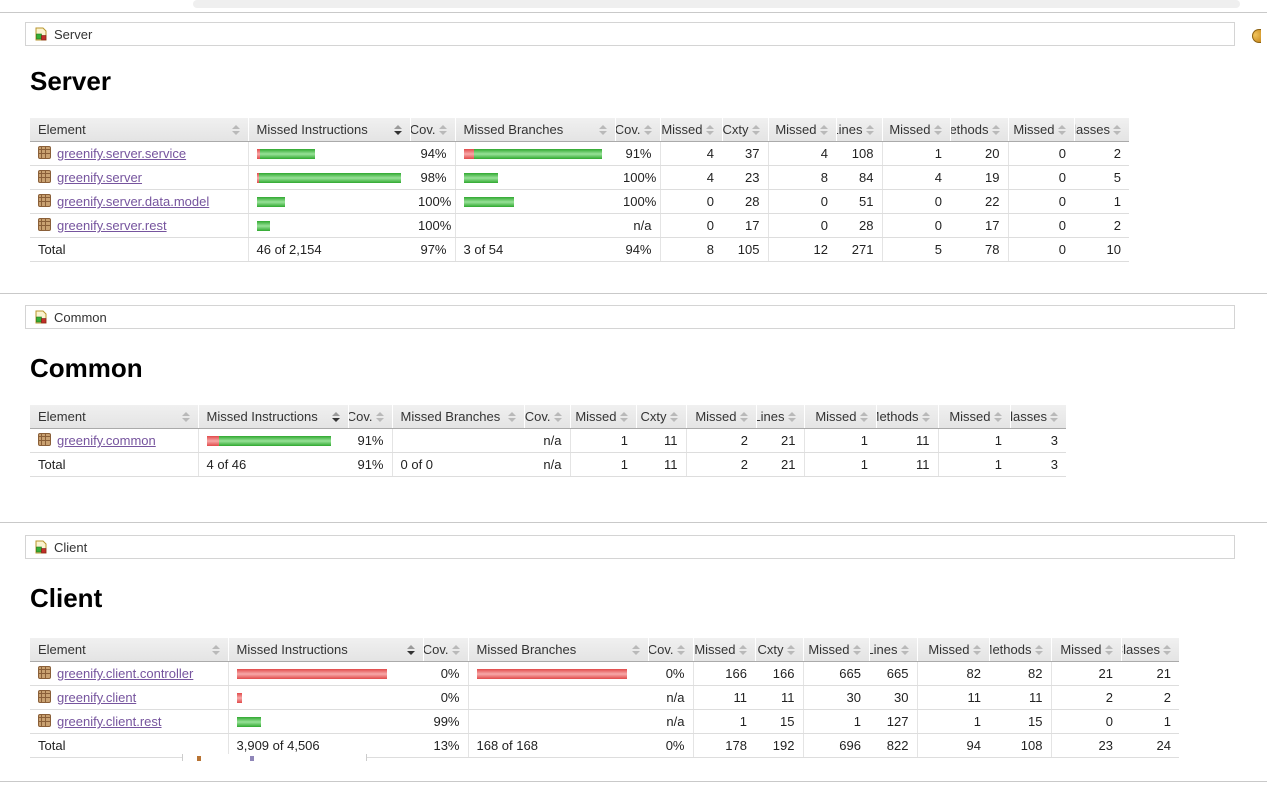 The width and height of the screenshot is (1267, 791). Describe the element at coordinates (1092, 129) in the screenshot. I see `column-label: Classes` at that location.